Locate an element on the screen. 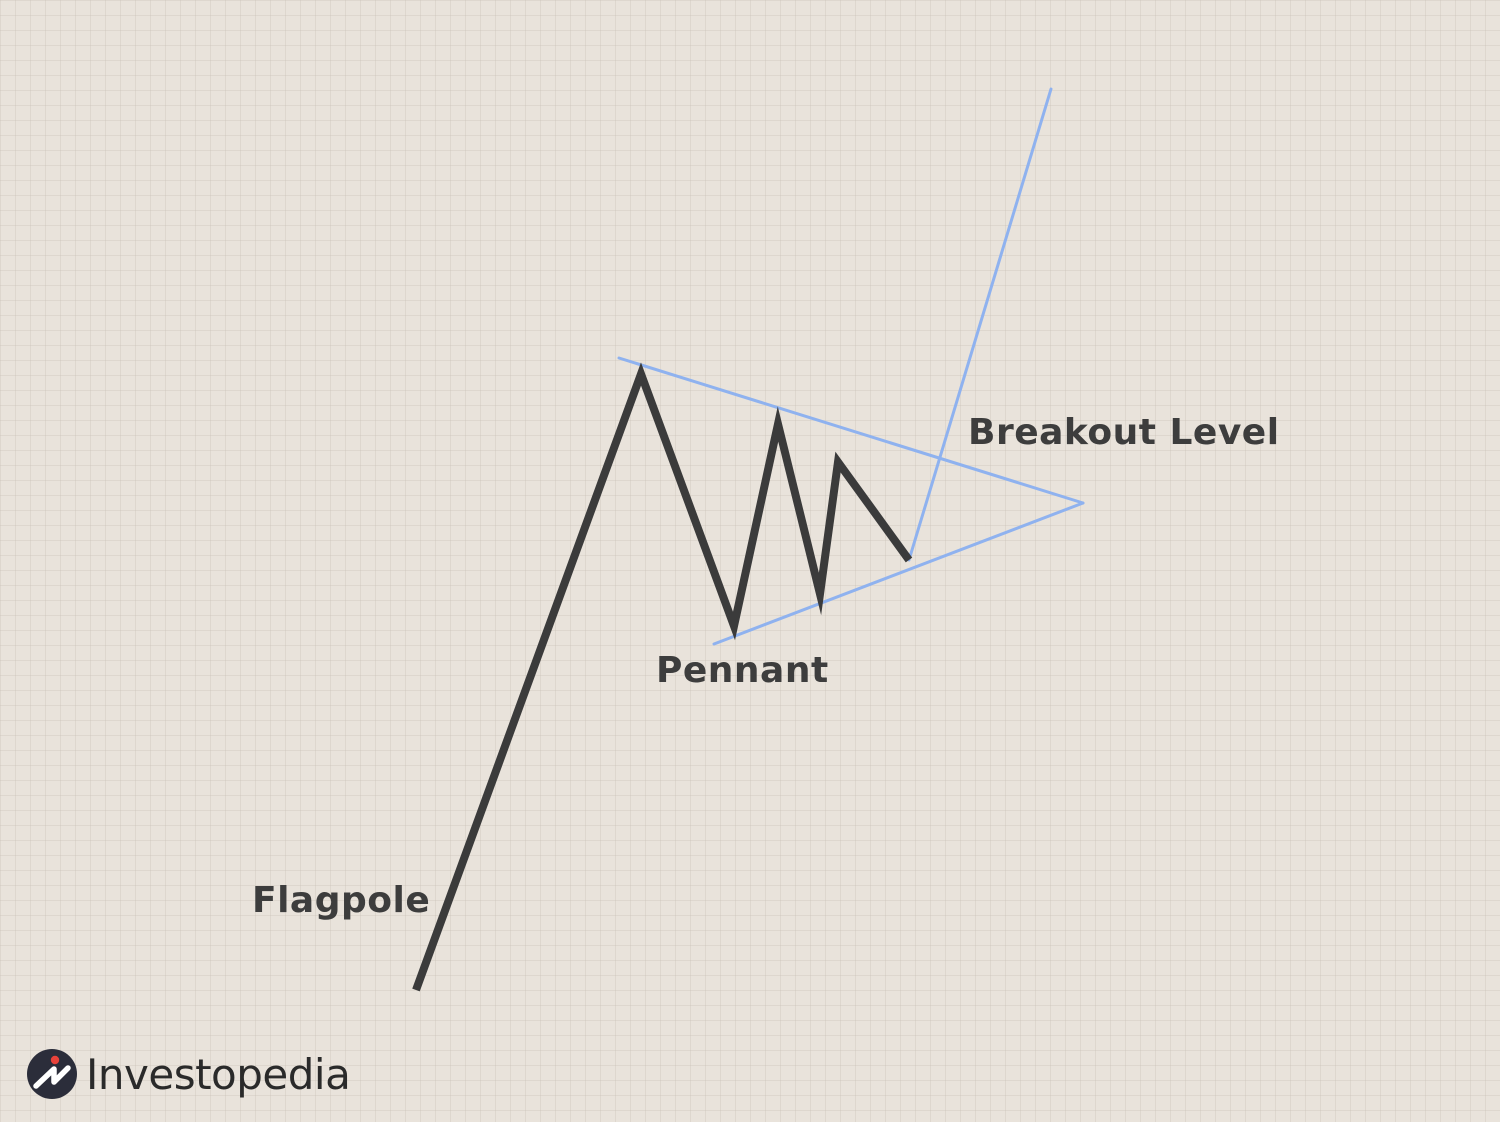  investopedia-i-logo-icon is located at coordinates (52, 1074).